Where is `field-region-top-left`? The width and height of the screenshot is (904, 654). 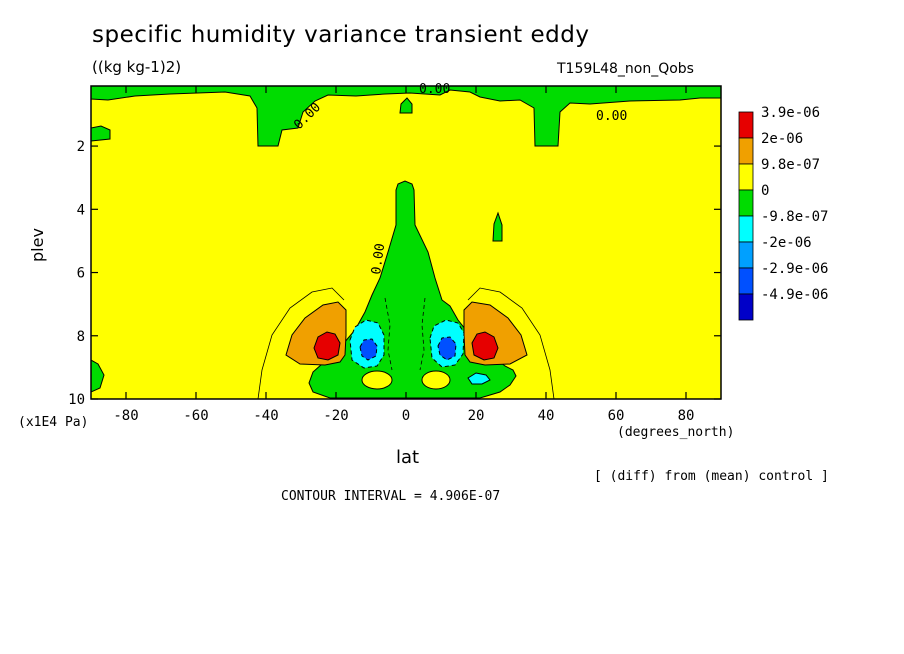
field-region-top-left is located at coordinates (406, 116).